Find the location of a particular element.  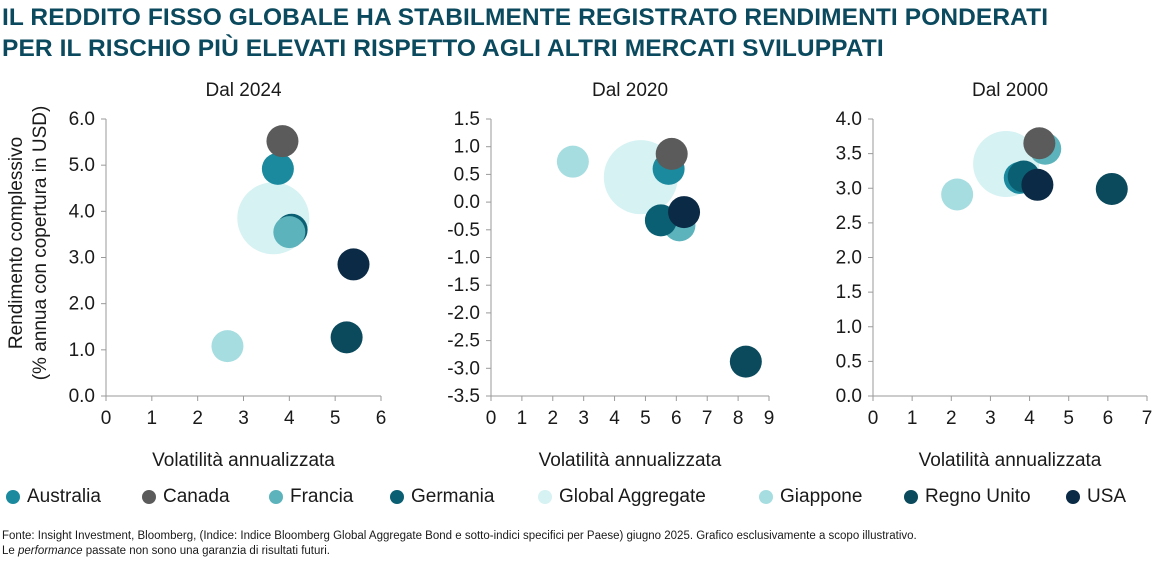

legend-item-usa: USA is located at coordinates (1096, 497).